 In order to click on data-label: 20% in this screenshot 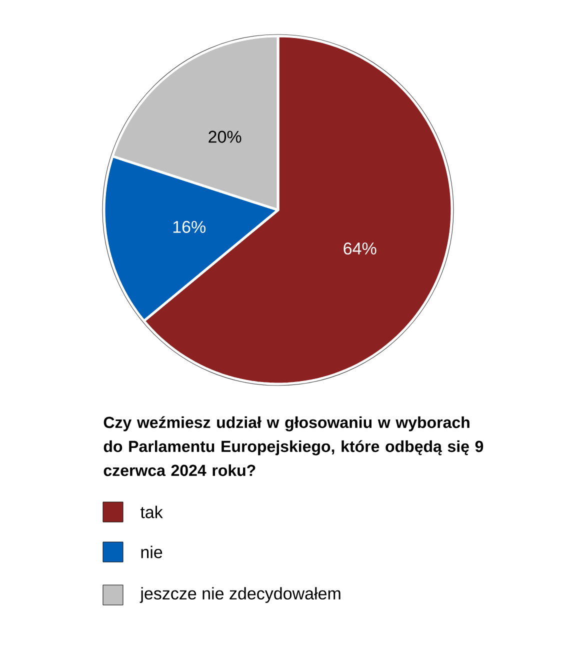, I will do `click(225, 136)`.